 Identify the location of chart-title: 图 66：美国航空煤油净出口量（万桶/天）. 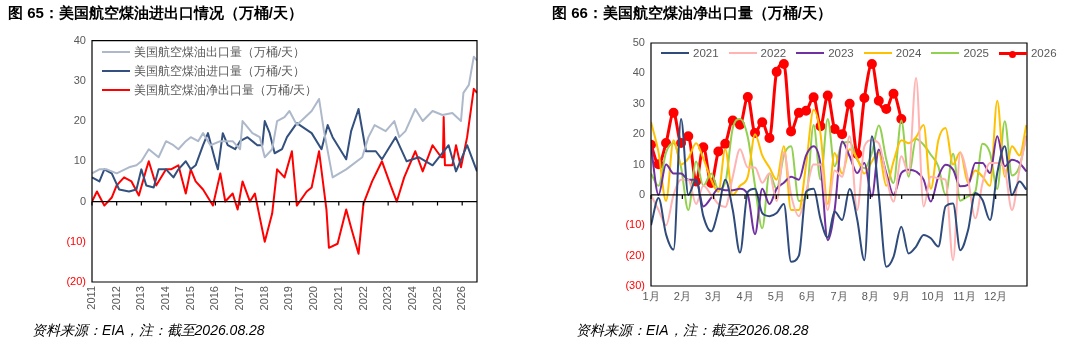
(692, 13).